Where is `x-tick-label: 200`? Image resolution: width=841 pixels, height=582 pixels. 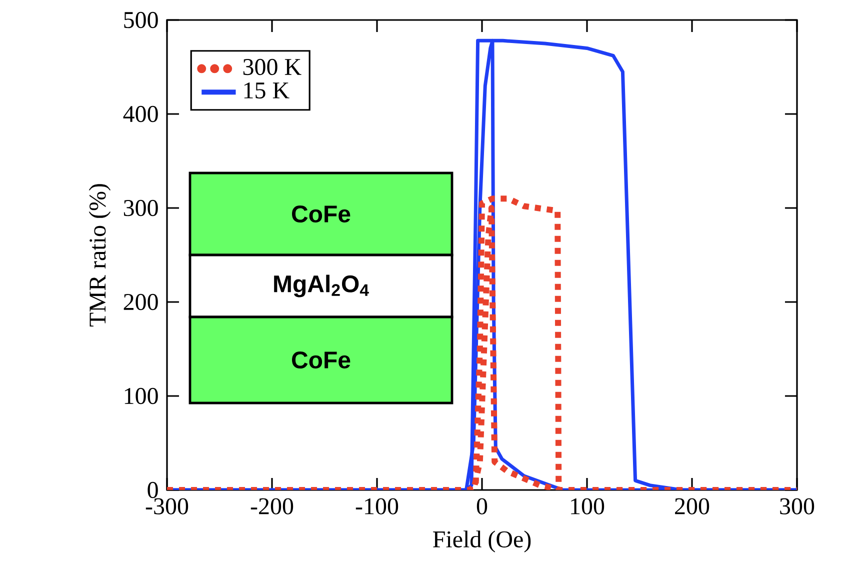
x-tick-label: 200 is located at coordinates (692, 506).